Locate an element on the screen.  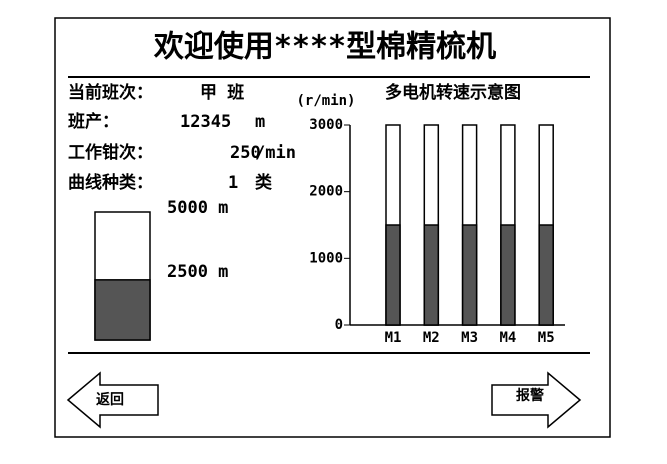
y-tick-label: 0 is located at coordinates (339, 325).